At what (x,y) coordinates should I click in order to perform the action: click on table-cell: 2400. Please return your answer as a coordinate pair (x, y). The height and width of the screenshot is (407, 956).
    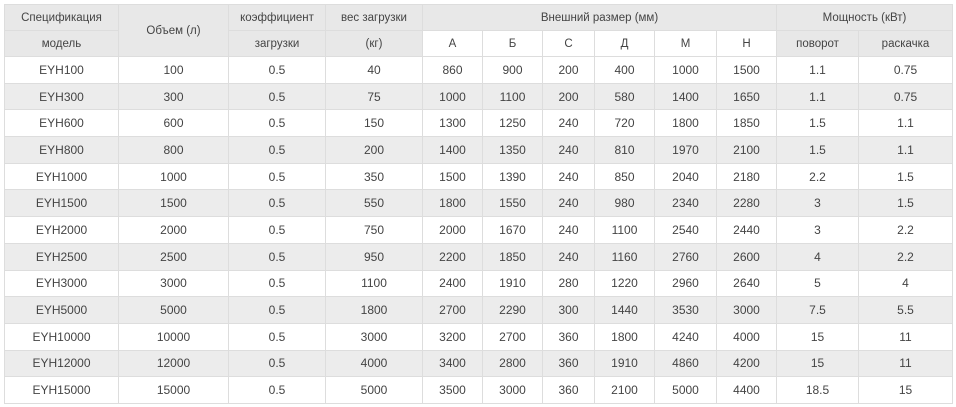
    Looking at the image, I should click on (452, 283).